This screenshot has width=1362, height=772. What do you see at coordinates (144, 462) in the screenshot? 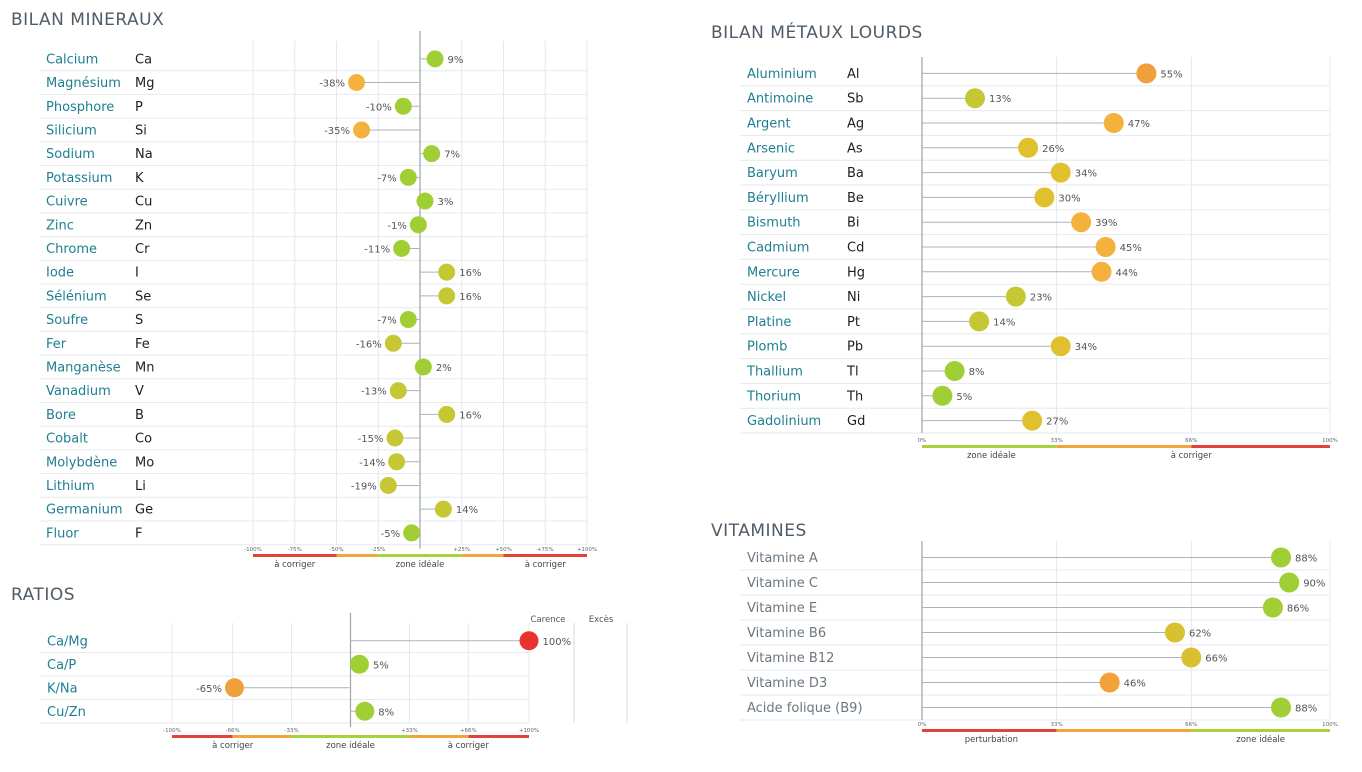
I see `element-symbol: Mo` at bounding box center [144, 462].